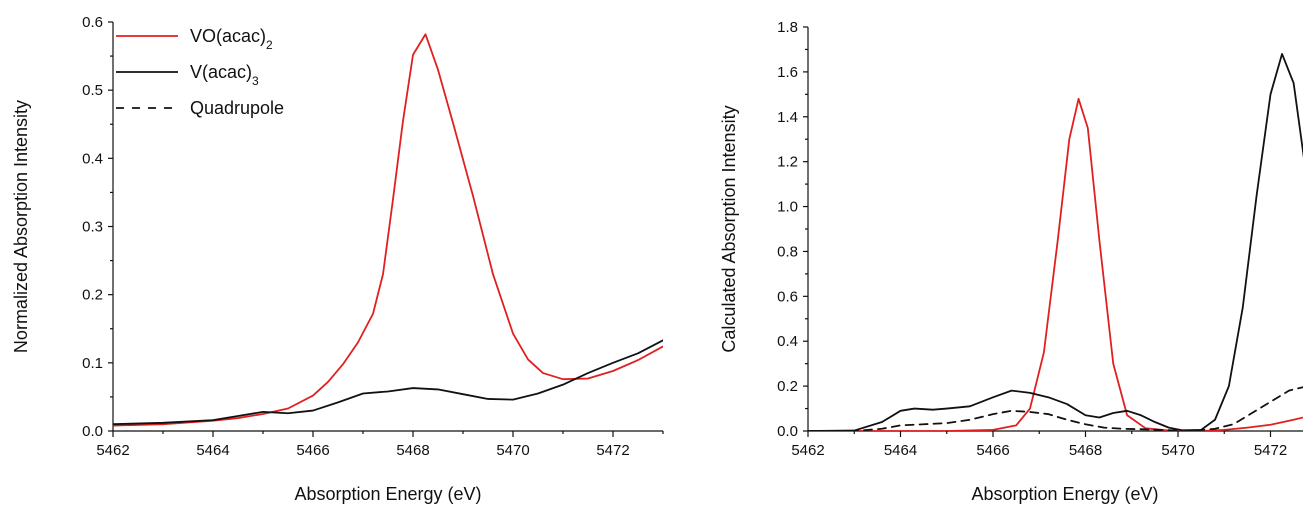  I want to click on y-axis-title: Normalized Absorption Intensity, so click(21, 226).